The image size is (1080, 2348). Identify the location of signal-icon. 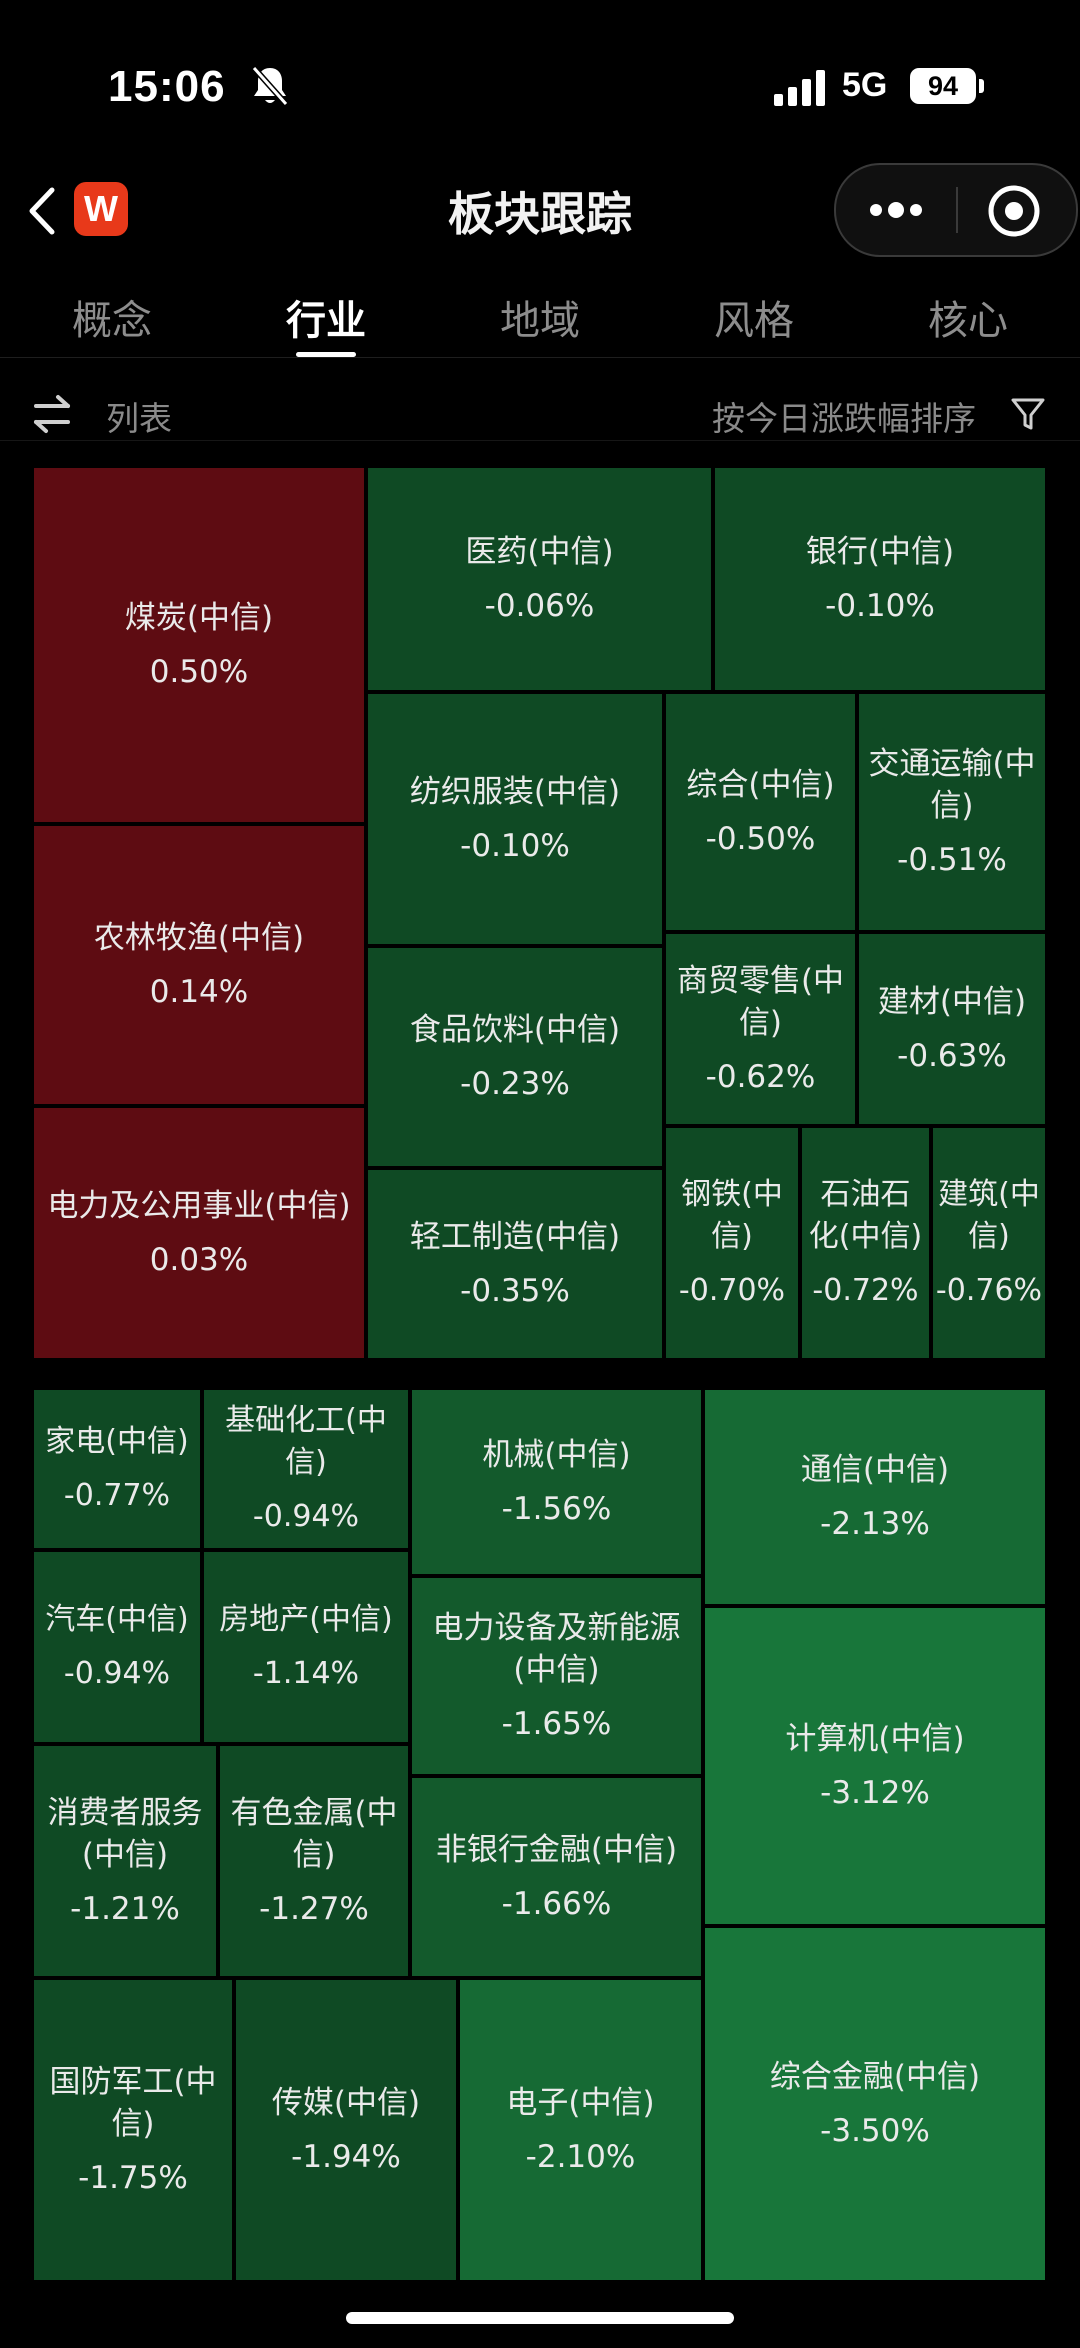
(799, 88).